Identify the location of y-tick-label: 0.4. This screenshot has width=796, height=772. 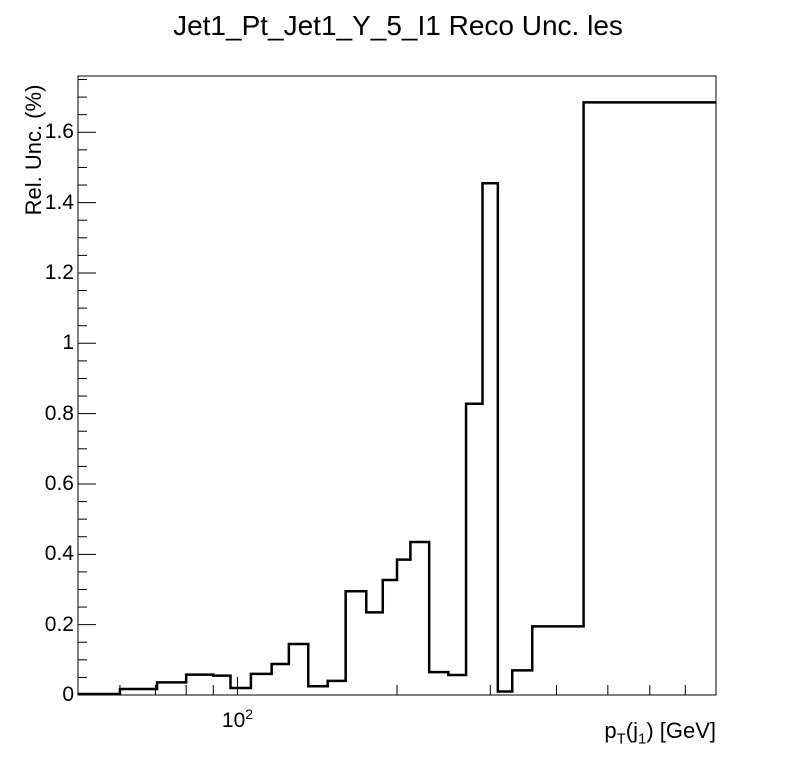
(59, 554).